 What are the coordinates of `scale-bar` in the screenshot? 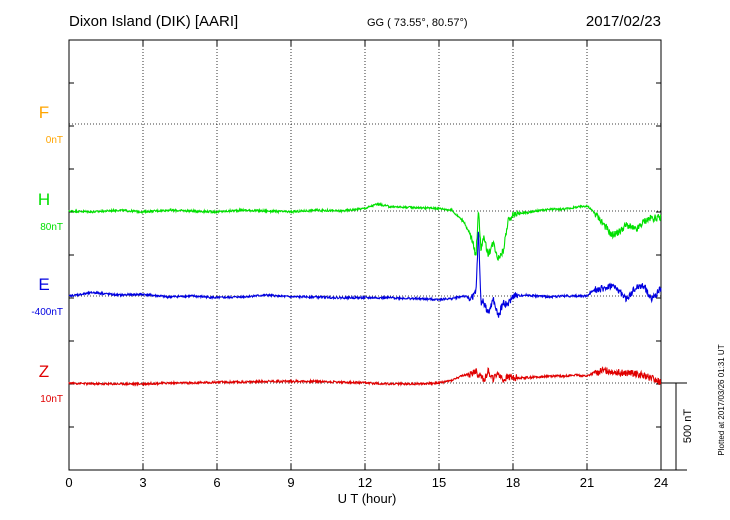 It's located at (674, 426).